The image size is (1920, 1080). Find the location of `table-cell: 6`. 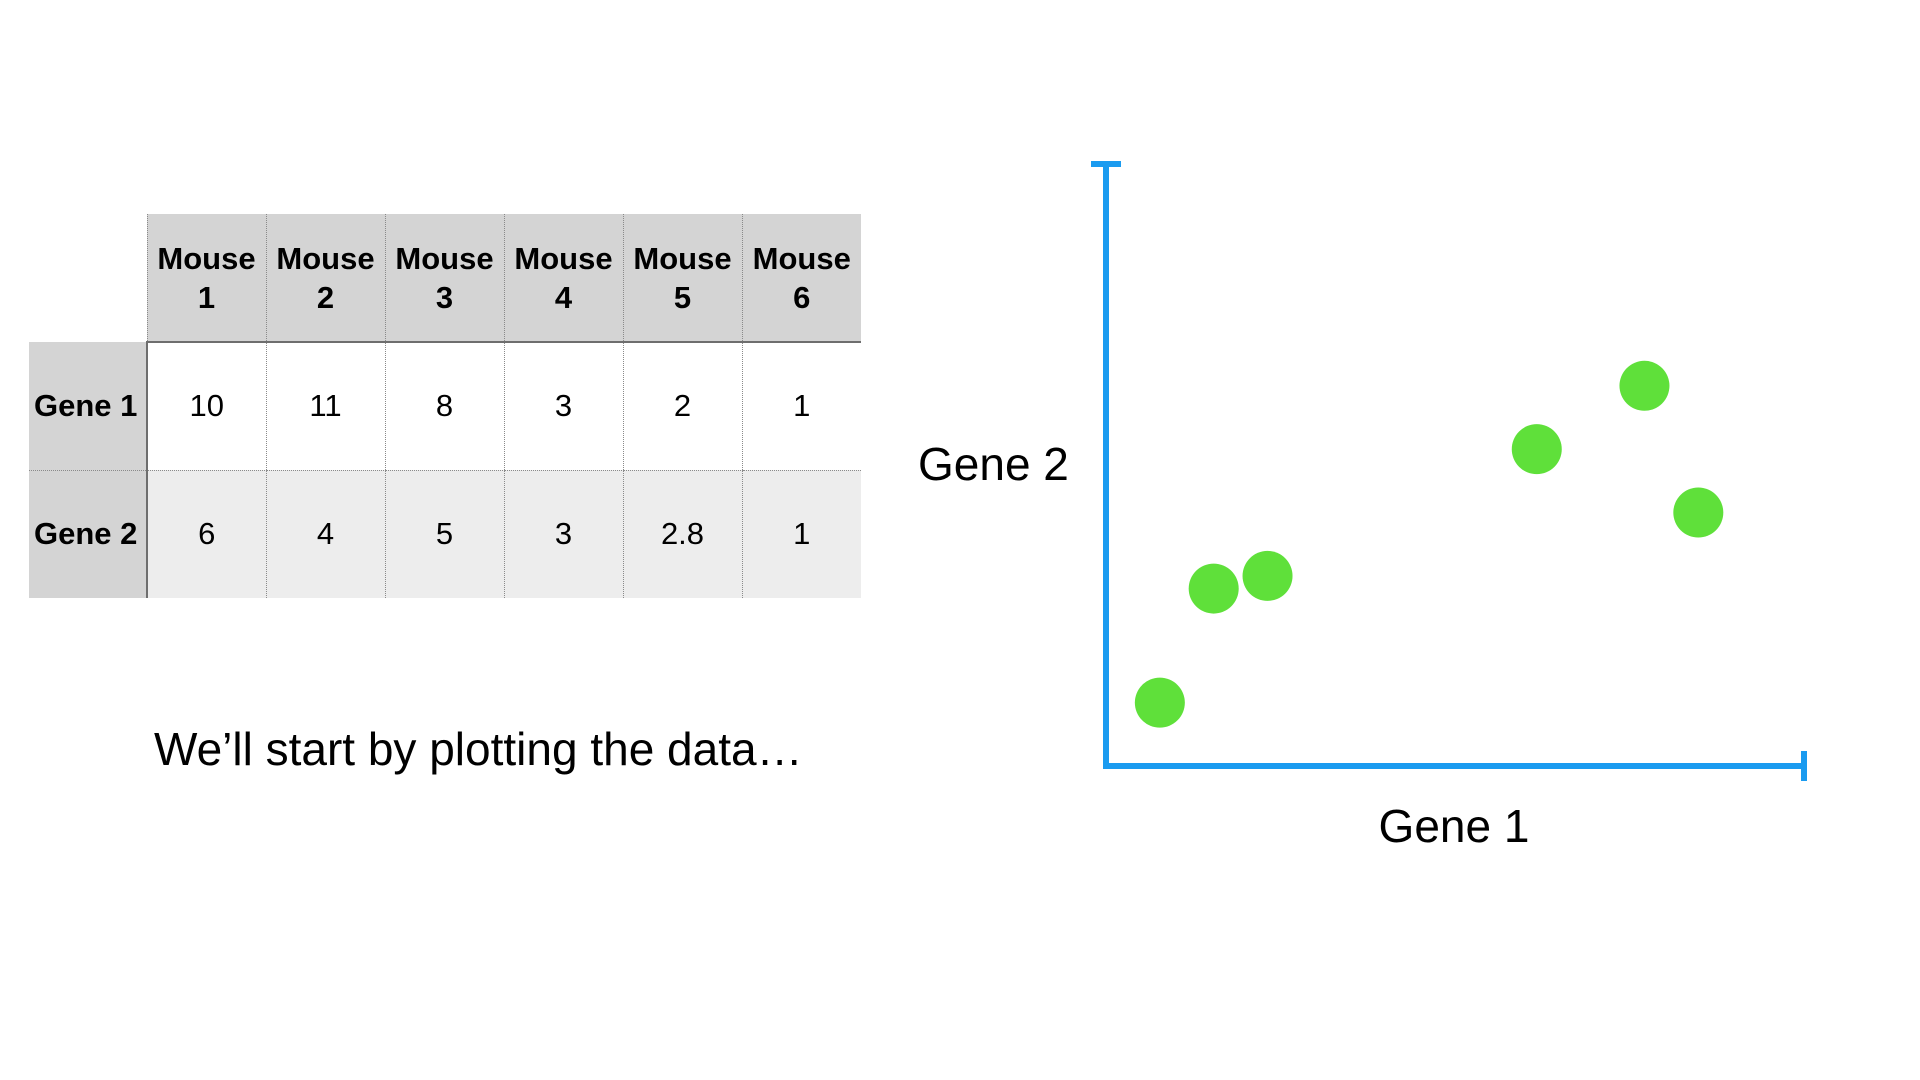

table-cell: 6 is located at coordinates (206, 534).